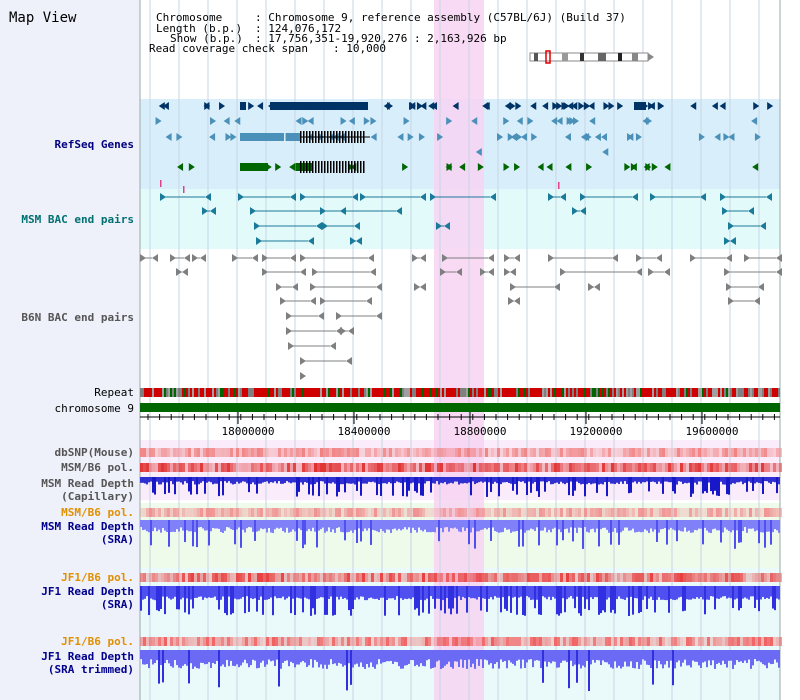  I want to click on b6n-bac-label: B6N BAC end pairs, so click(77, 317).